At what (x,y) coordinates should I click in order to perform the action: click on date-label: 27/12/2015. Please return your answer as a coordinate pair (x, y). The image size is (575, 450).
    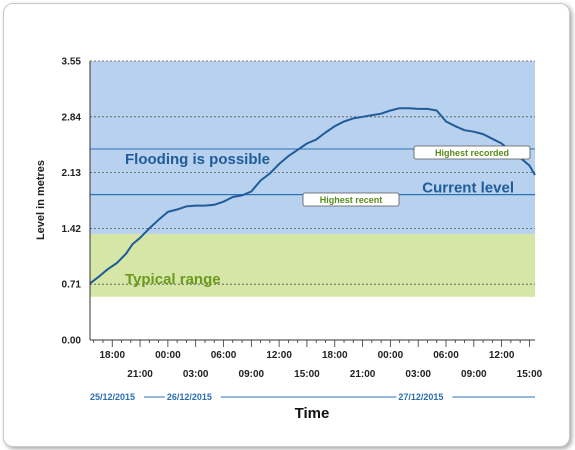
    Looking at the image, I should click on (420, 397).